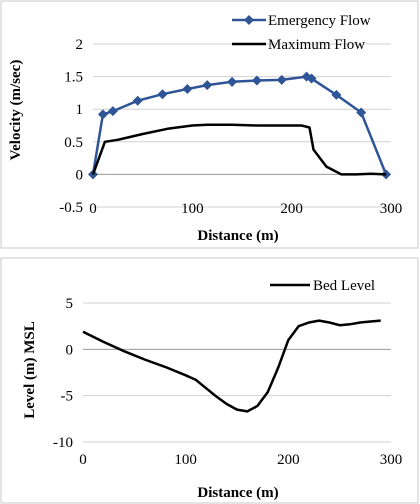  What do you see at coordinates (239, 149) in the screenshot?
I see `series-line-maximum-flow` at bounding box center [239, 149].